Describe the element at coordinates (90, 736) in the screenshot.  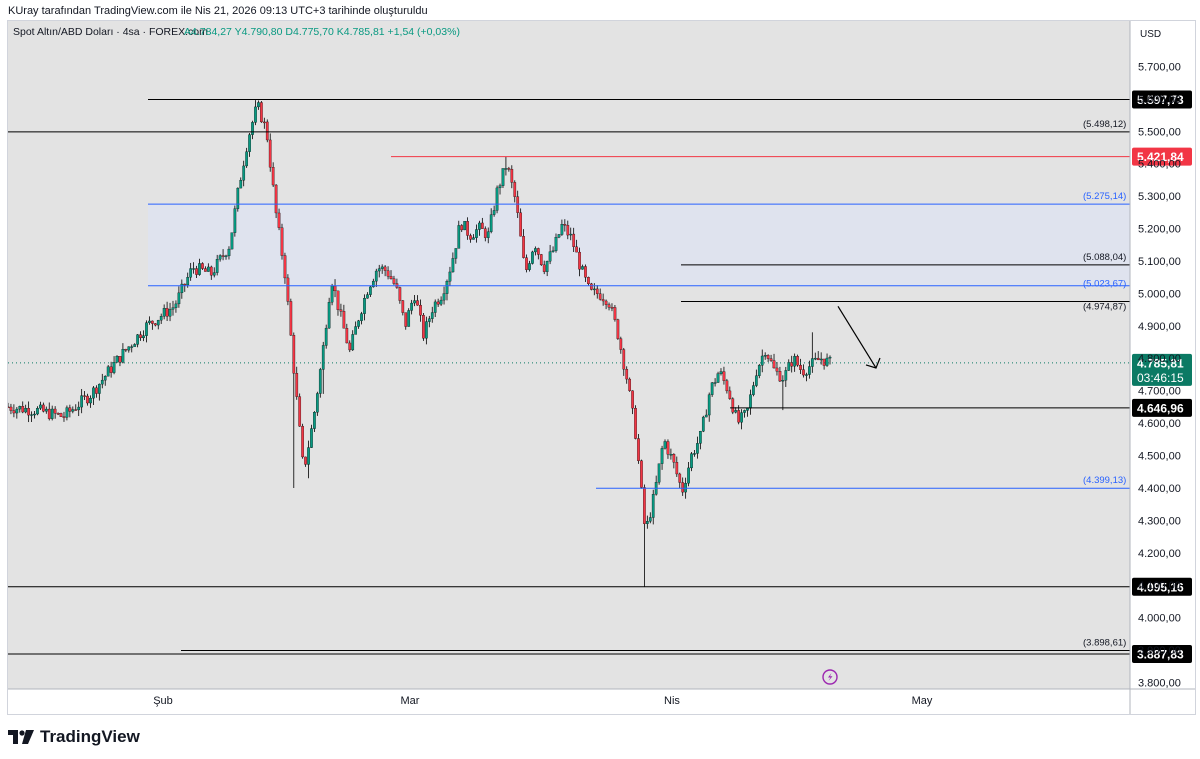
I see `tradingview-brand: TradingView` at that location.